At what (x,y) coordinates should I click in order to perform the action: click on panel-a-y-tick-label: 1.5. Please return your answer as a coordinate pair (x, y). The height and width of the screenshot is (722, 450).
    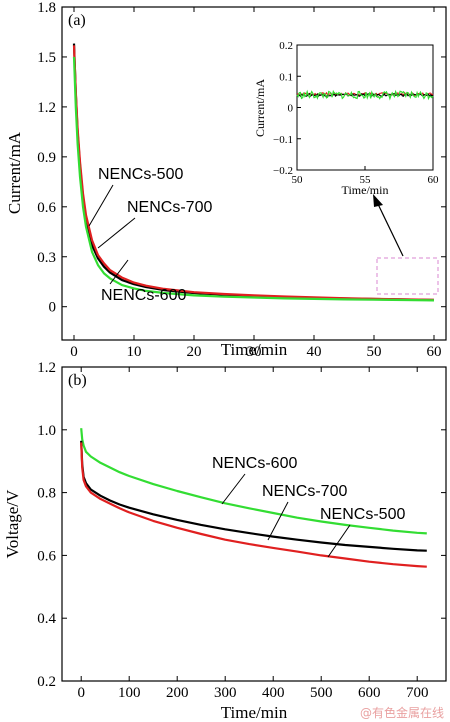
    Looking at the image, I should click on (46, 58).